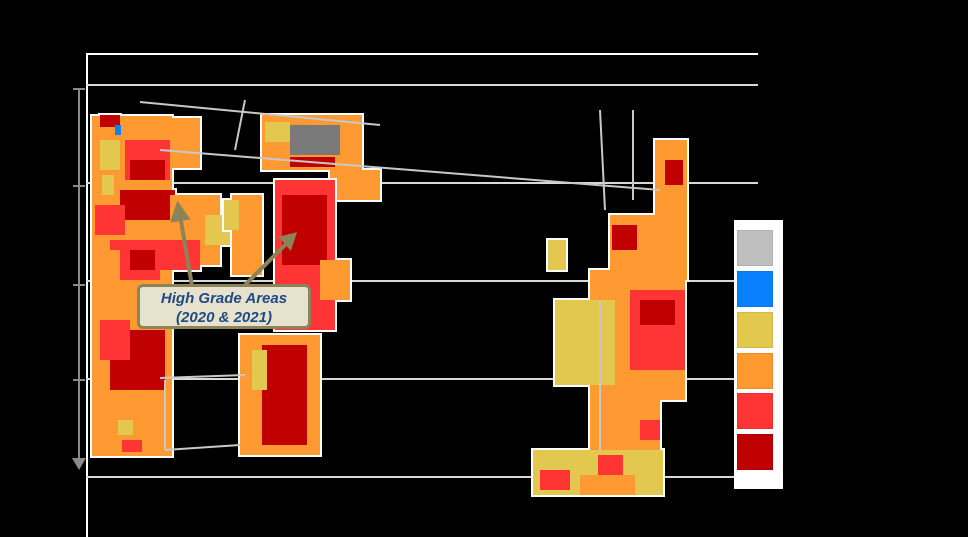 The height and width of the screenshot is (537, 968). What do you see at coordinates (755, 411) in the screenshot?
I see `legend-swatch-red` at bounding box center [755, 411].